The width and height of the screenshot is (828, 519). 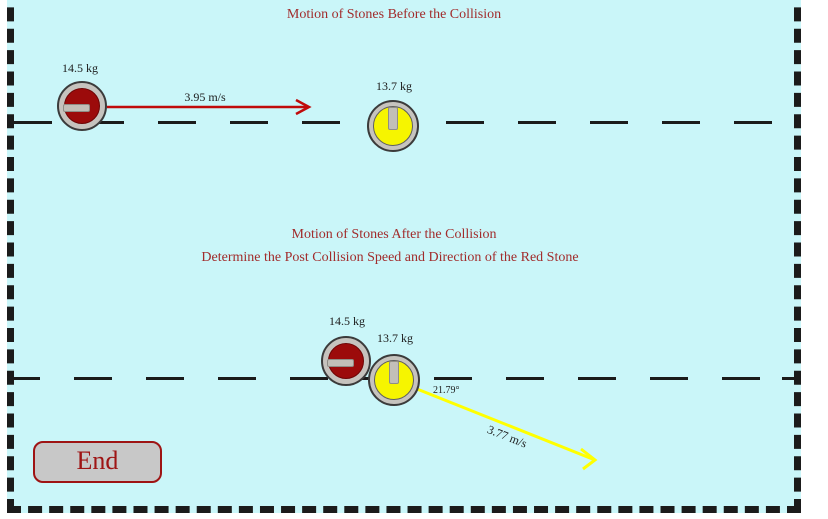 What do you see at coordinates (394, 86) in the screenshot?
I see `yellow-stone-mass-label-before: 13.7 kg` at bounding box center [394, 86].